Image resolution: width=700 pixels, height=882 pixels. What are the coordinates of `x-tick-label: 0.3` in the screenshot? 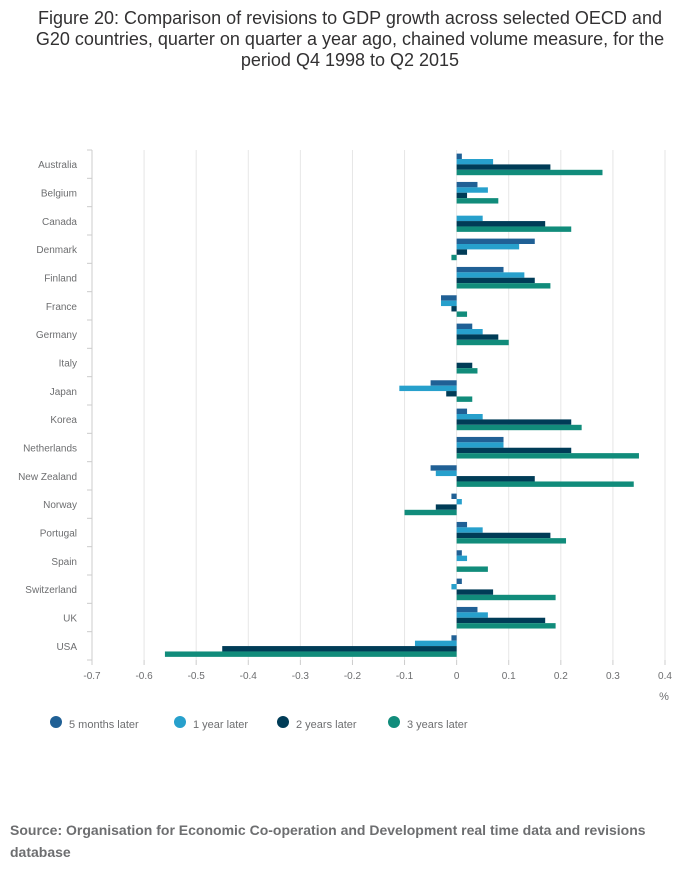 It's located at (613, 676).